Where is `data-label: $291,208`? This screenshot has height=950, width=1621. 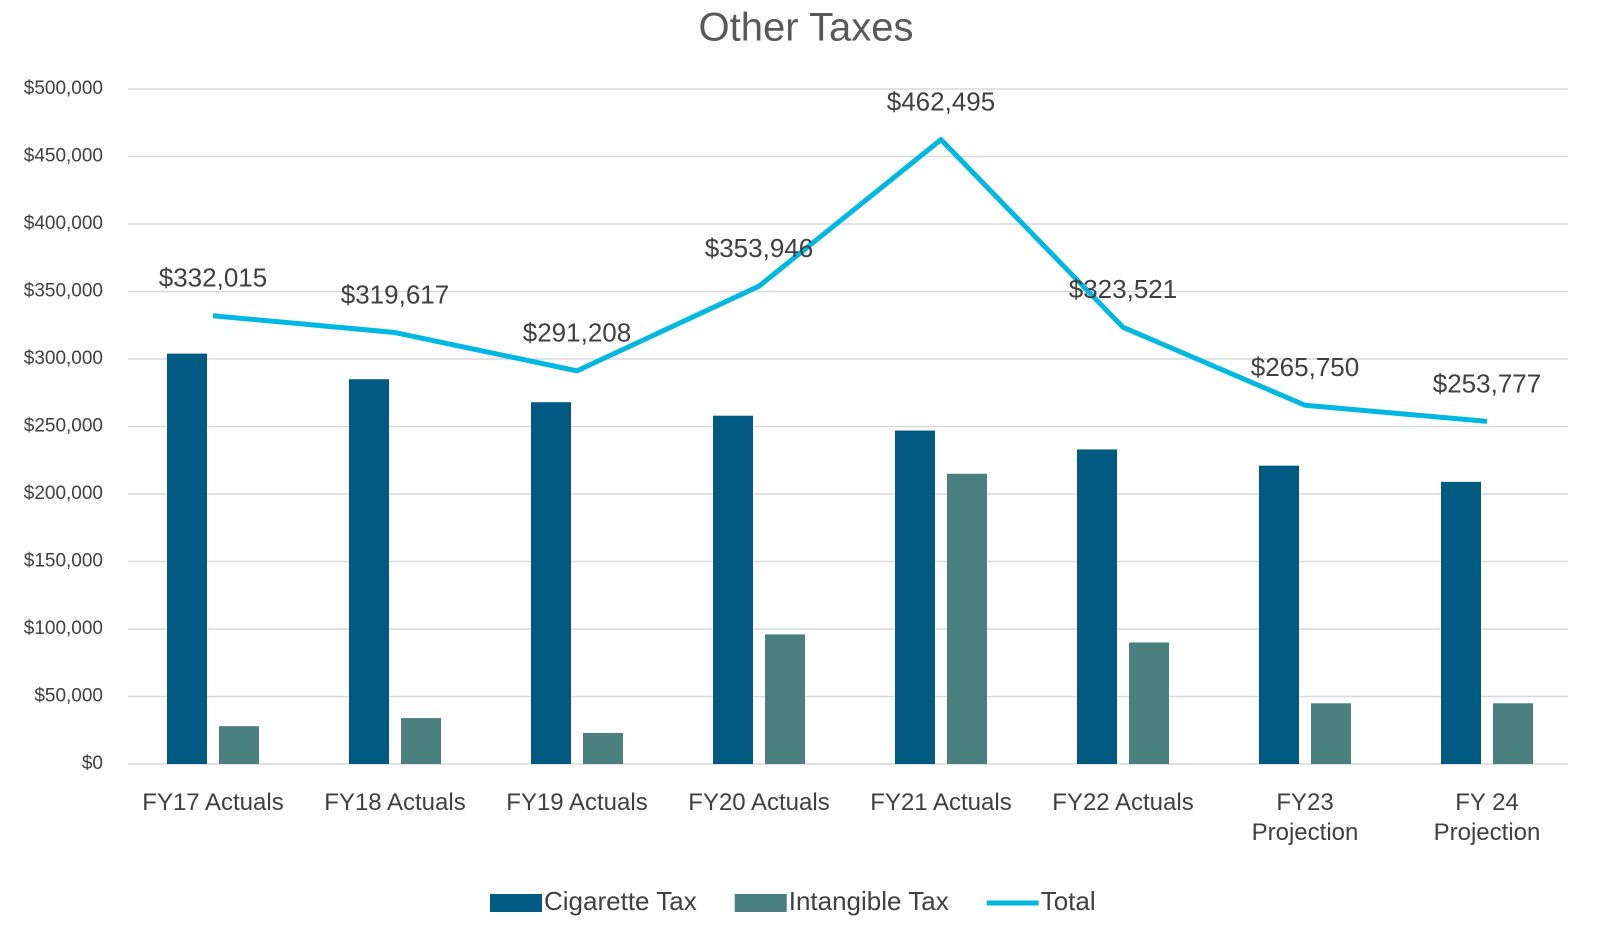 data-label: $291,208 is located at coordinates (577, 333).